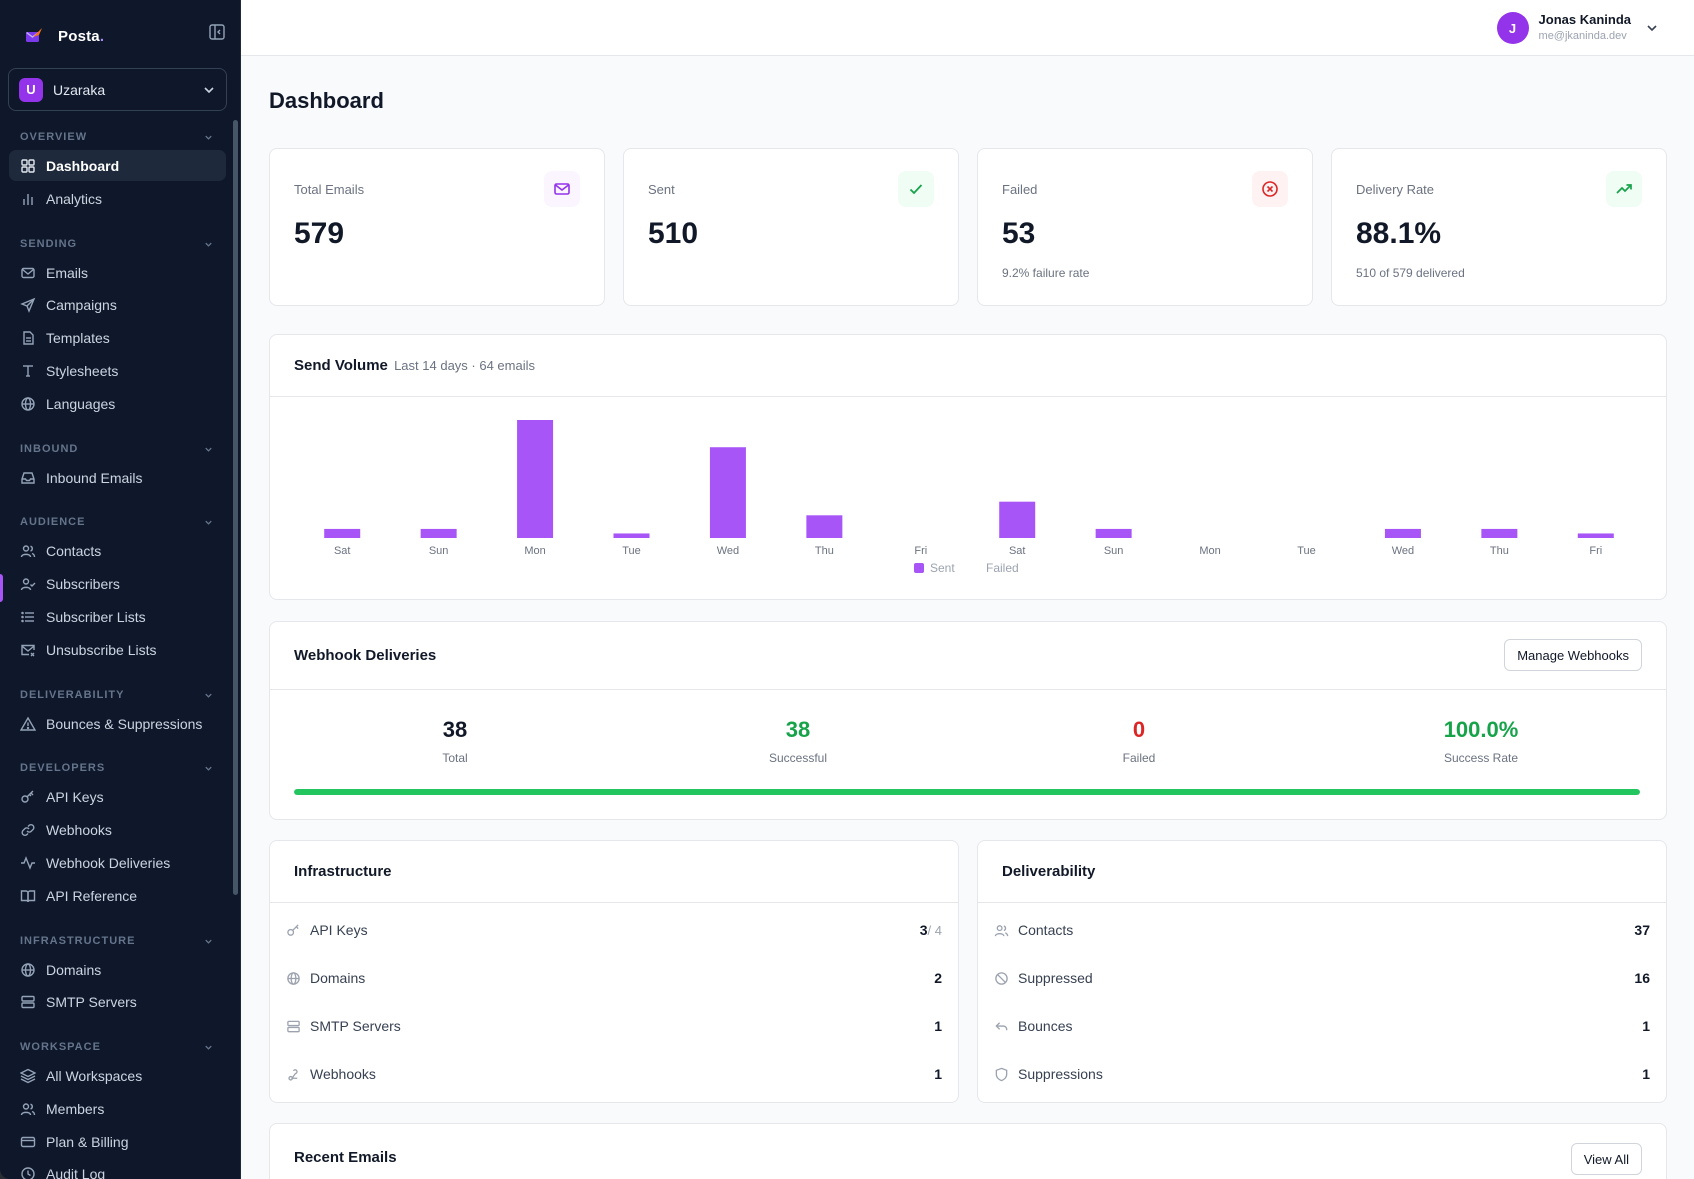 The width and height of the screenshot is (1694, 1179). What do you see at coordinates (75, 796) in the screenshot?
I see `sidebar-item-label: API Keys` at bounding box center [75, 796].